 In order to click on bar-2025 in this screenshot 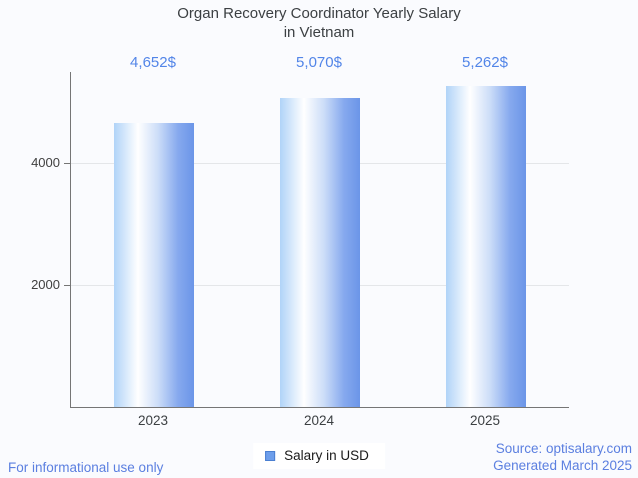, I will do `click(486, 246)`.